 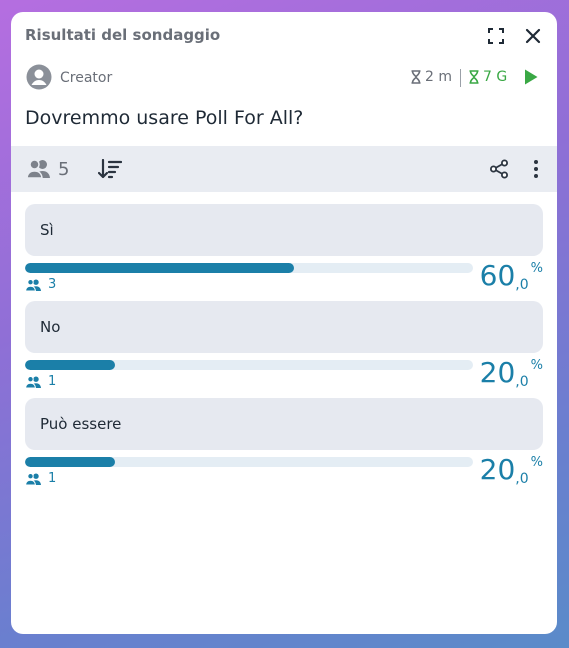 I want to click on share-icon, so click(x=499, y=169).